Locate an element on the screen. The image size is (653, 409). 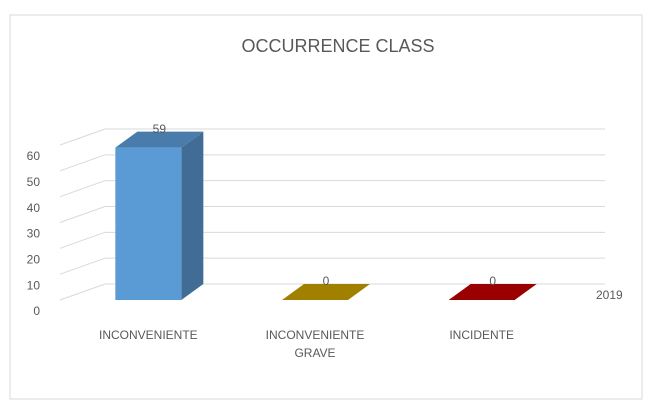
chart-title: OCCURRENCE CLASS is located at coordinates (337, 46).